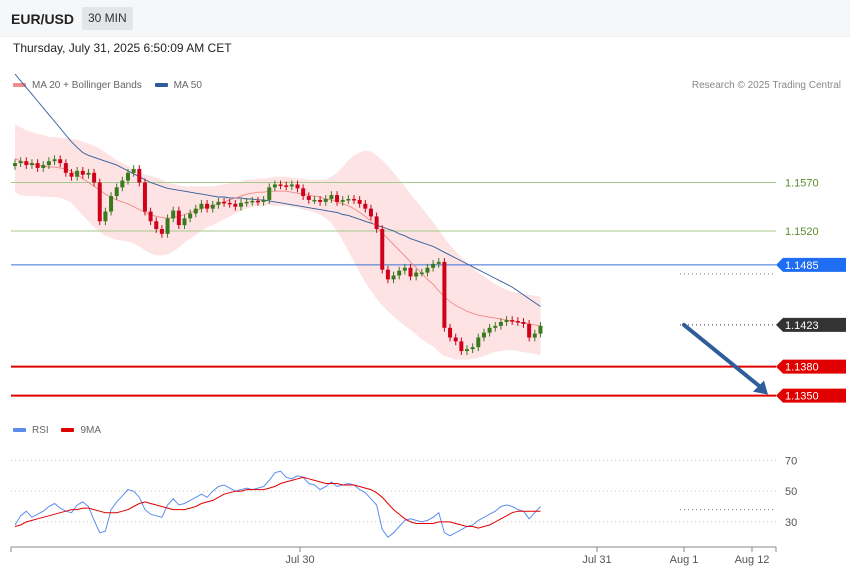  Describe the element at coordinates (596, 560) in the screenshot. I see `time-tick-label: Jul 31` at that location.